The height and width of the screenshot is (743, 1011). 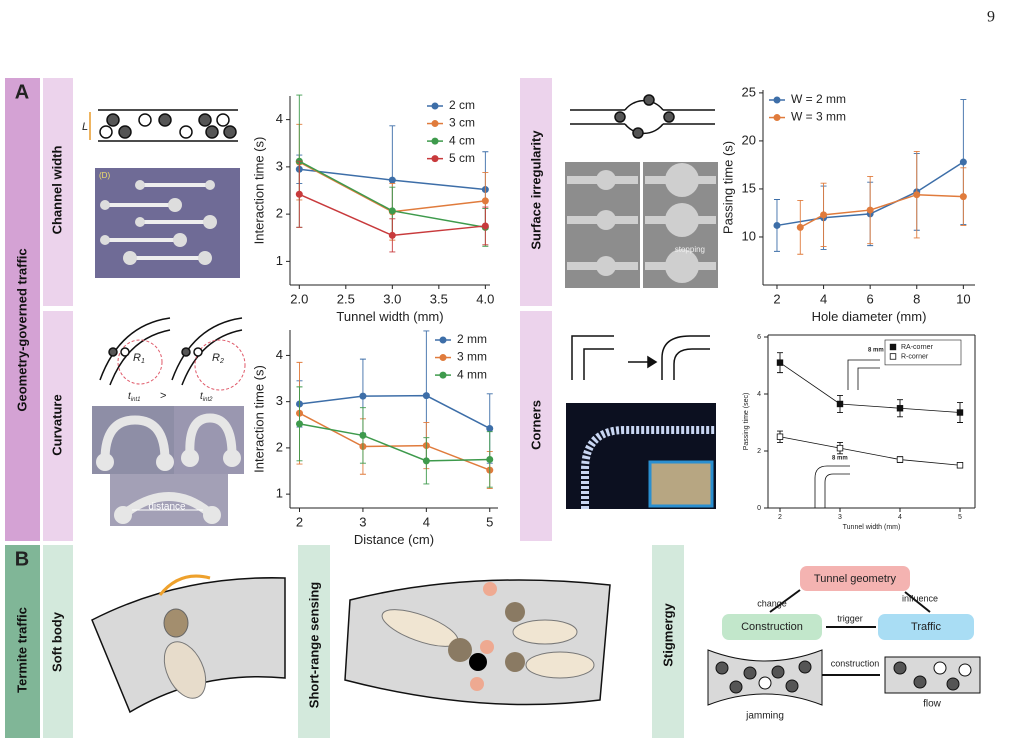 I want to click on diagram-label: flow, so click(x=932, y=704).